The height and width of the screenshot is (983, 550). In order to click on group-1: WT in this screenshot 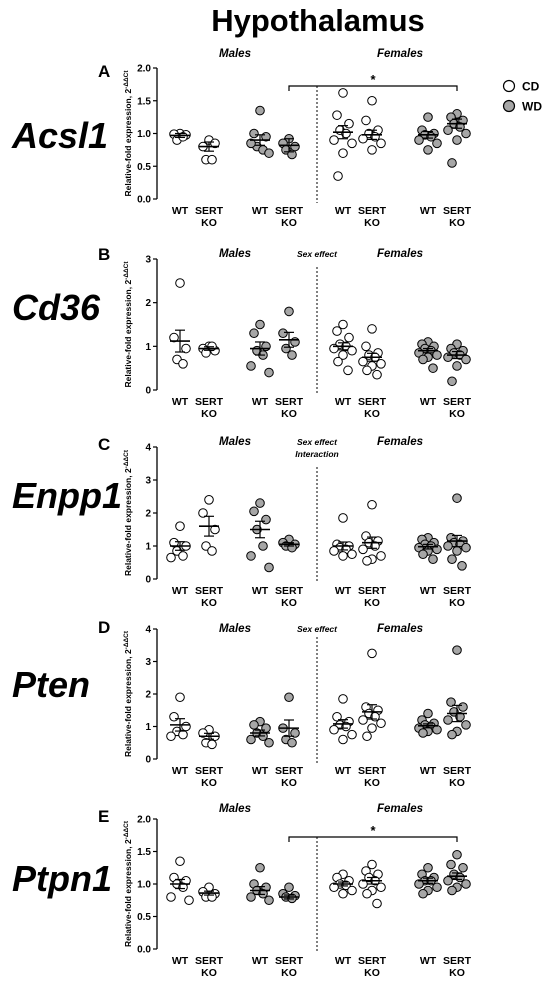, I will do `click(180, 343)`.